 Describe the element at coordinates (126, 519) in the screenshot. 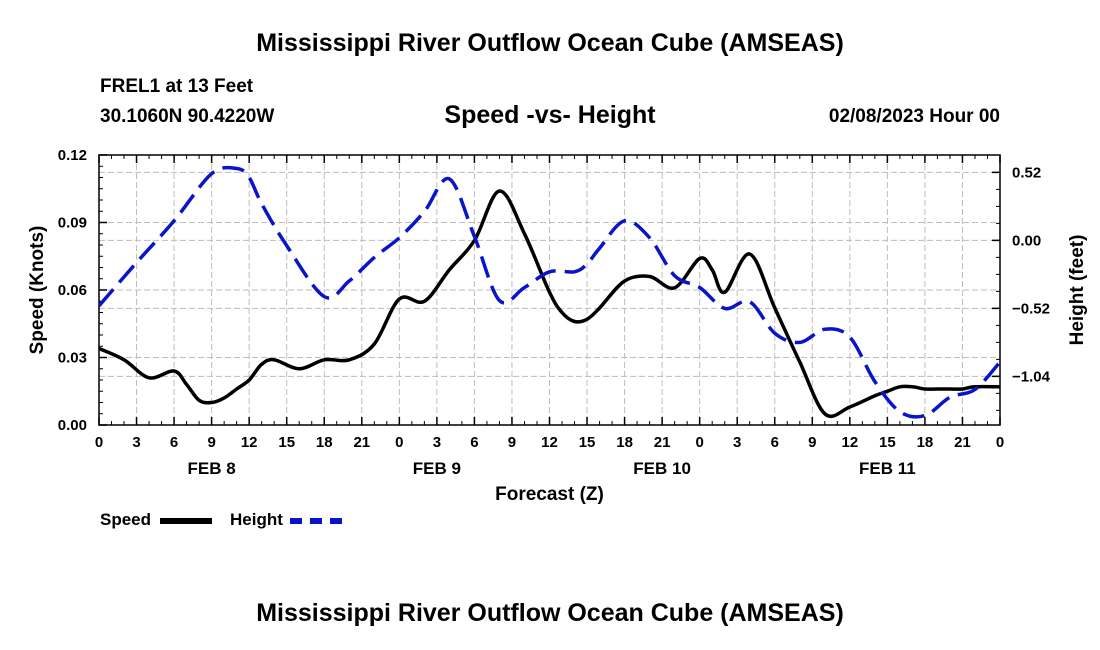

I see `legend-speed-label: Speed` at that location.